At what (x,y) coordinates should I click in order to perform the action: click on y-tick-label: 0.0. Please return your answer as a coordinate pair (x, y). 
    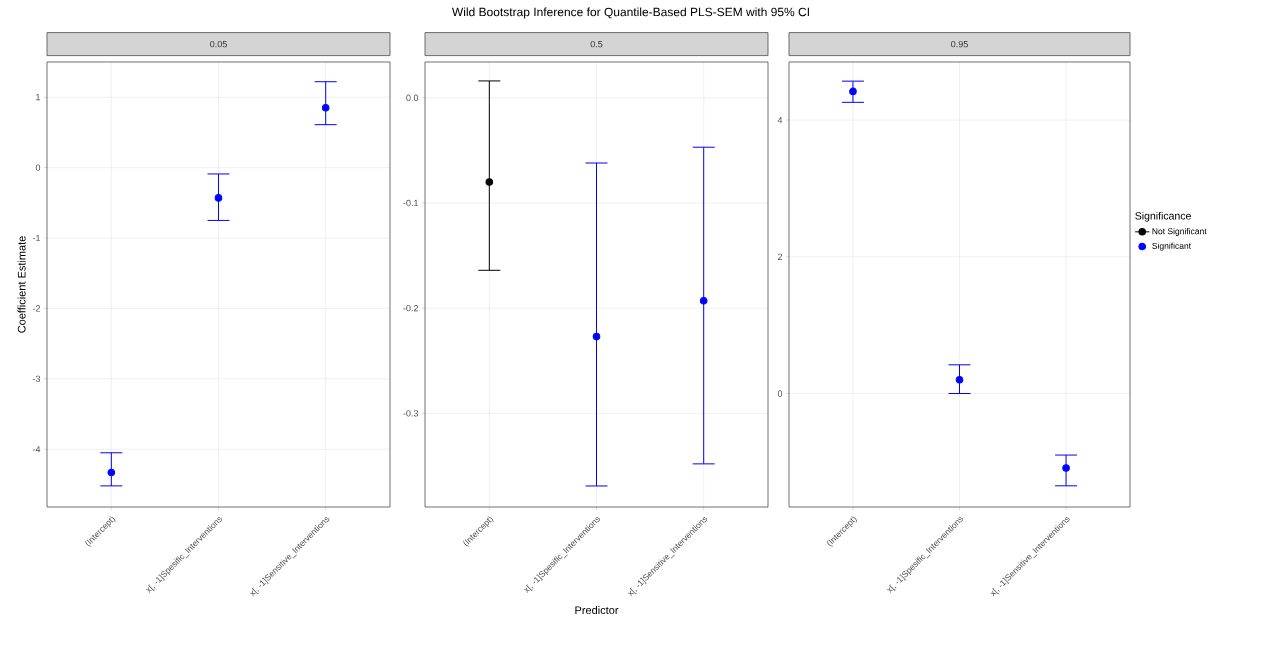
    Looking at the image, I should click on (412, 97).